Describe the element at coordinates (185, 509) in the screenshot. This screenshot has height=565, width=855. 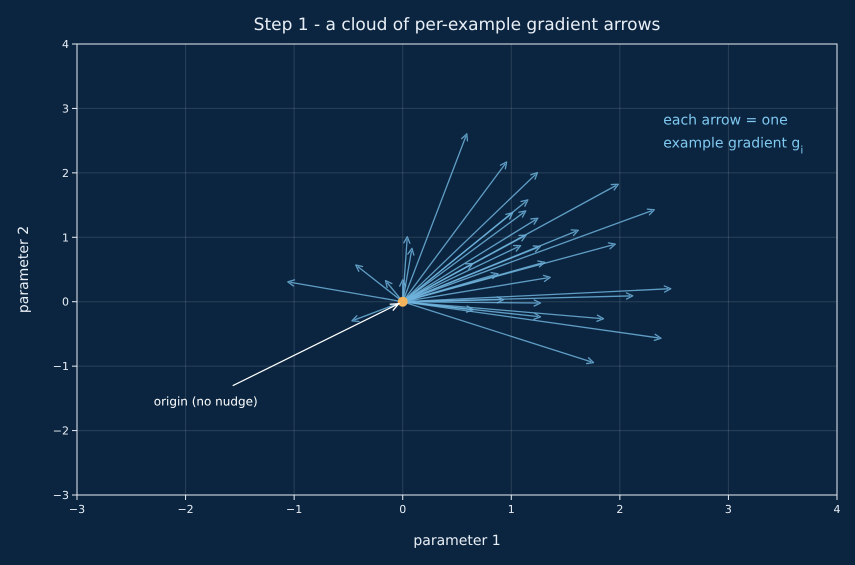
I see `x-tick-label: −2` at that location.